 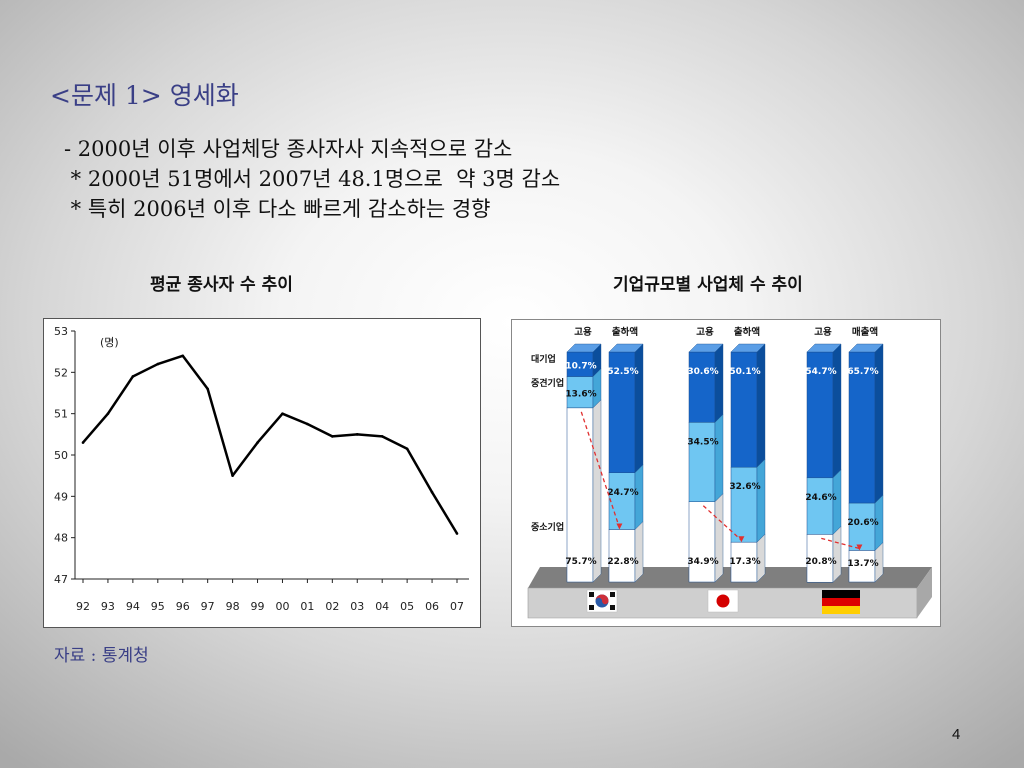 I want to click on line-chart-title: 평균 종사자 수 추이, so click(x=221, y=285).